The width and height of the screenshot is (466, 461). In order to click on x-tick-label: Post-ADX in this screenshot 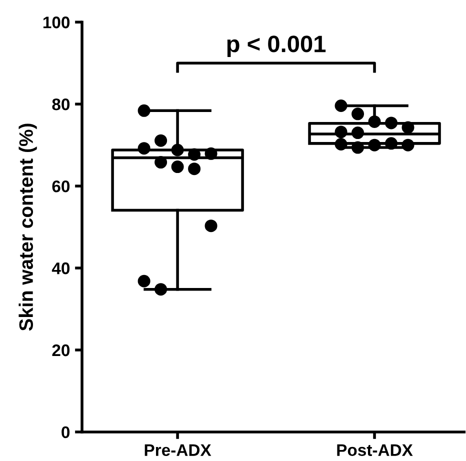, I will do `click(375, 450)`.